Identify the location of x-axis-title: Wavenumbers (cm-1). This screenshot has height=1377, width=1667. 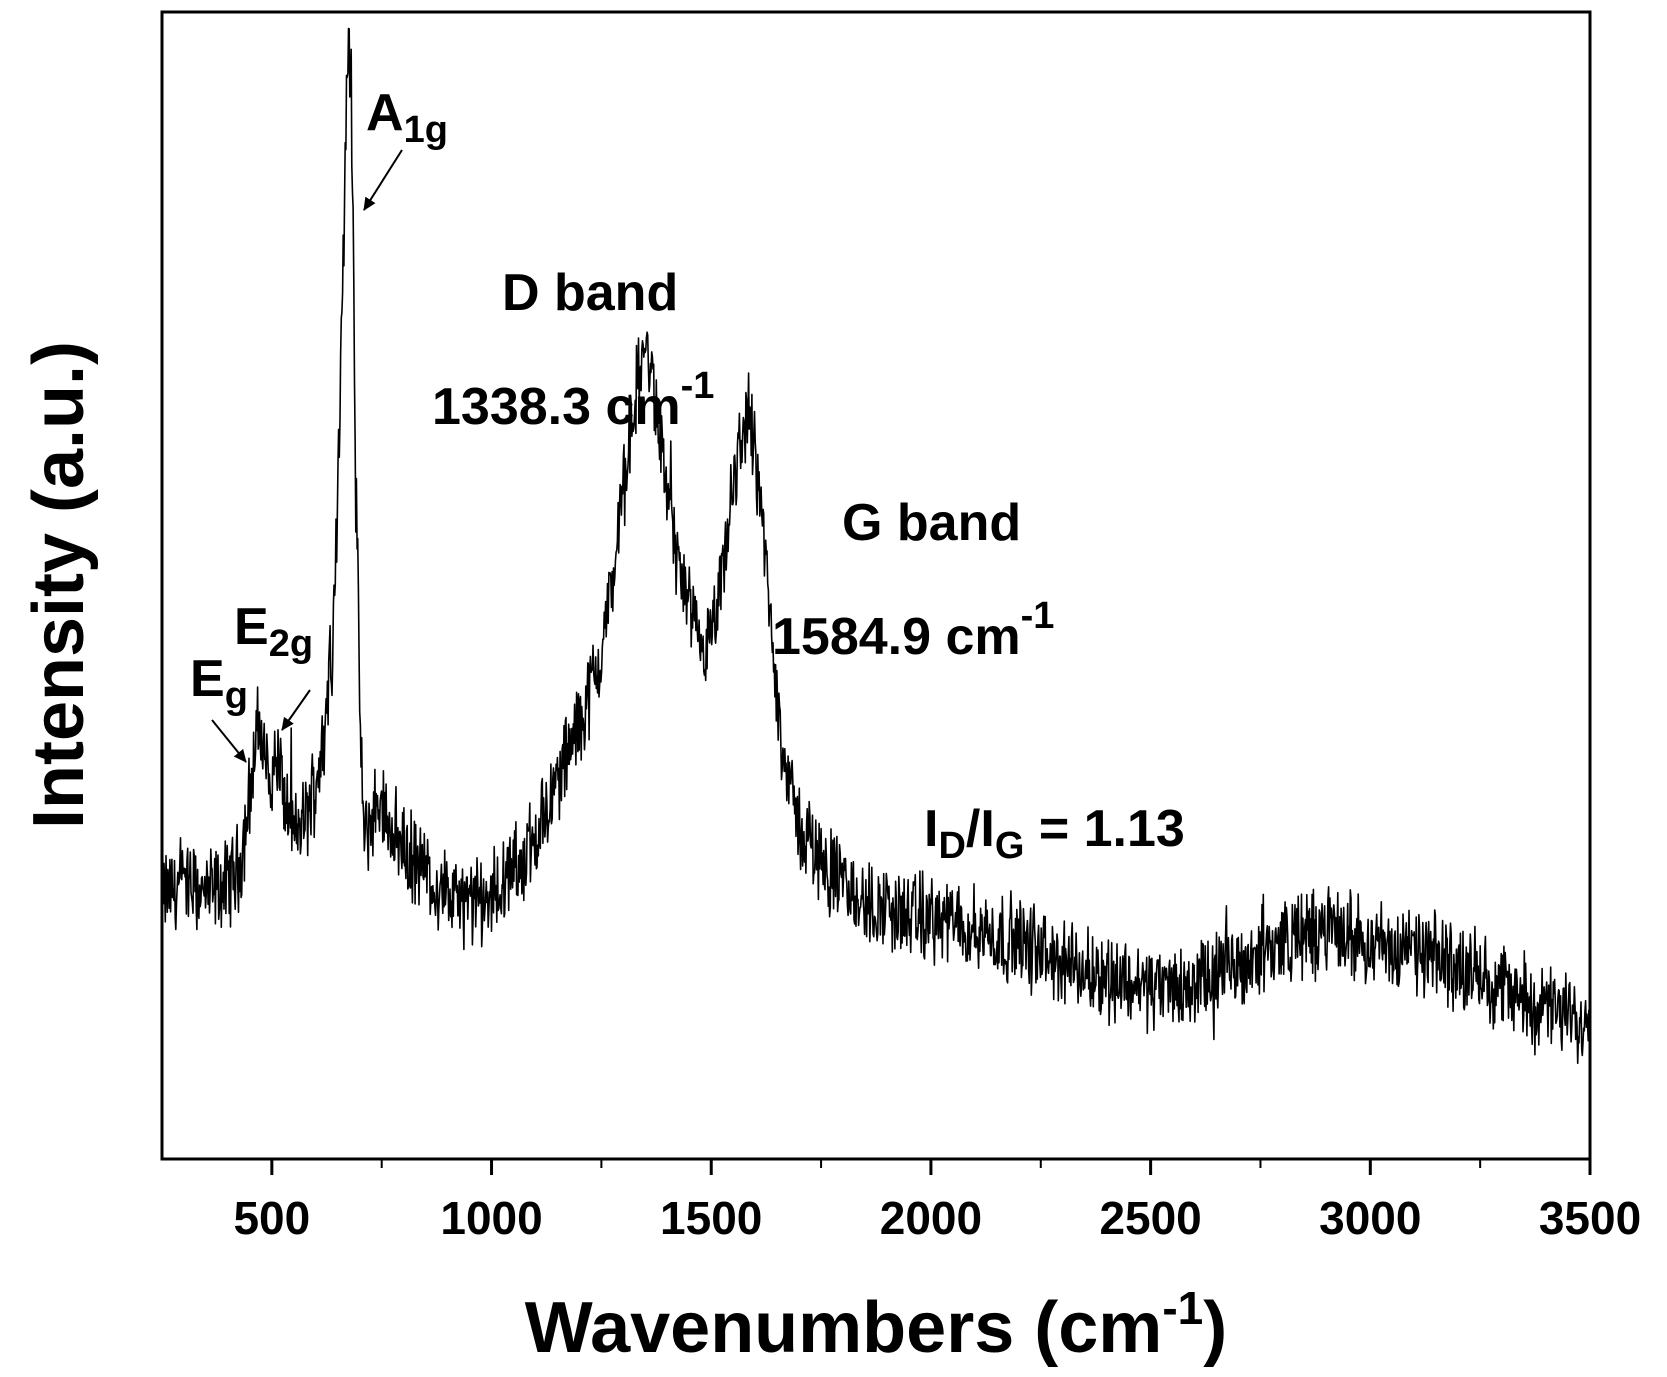
(876, 1325).